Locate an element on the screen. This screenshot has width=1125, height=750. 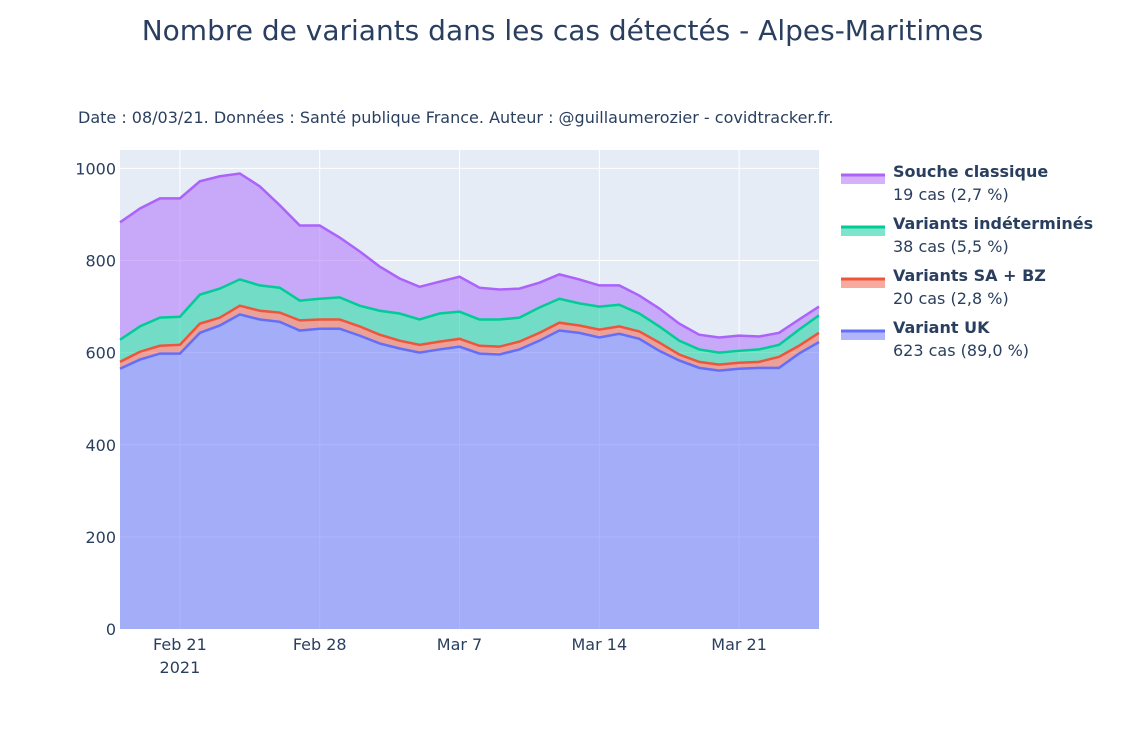
y-tick-label: 800 is located at coordinates (100, 261).